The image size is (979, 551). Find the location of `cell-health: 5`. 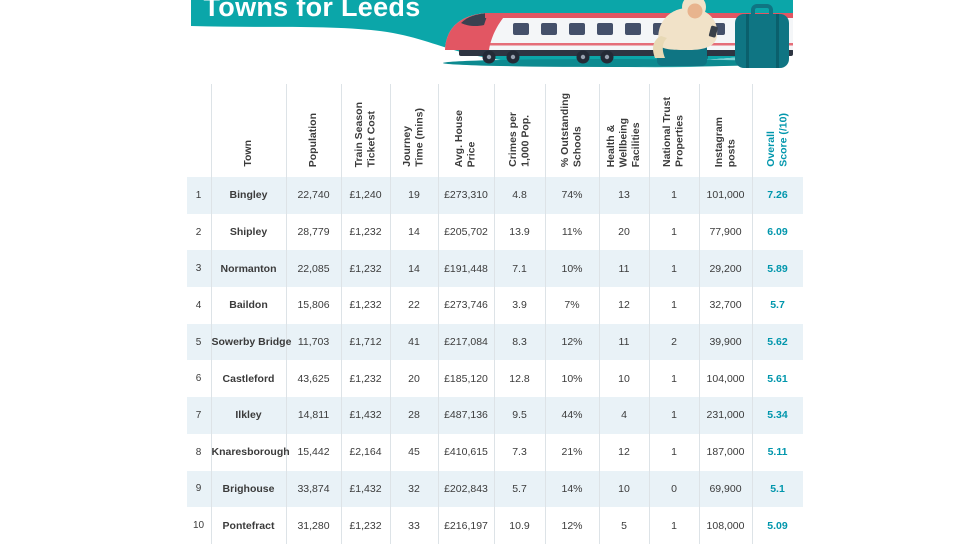

cell-health: 5 is located at coordinates (623, 525).